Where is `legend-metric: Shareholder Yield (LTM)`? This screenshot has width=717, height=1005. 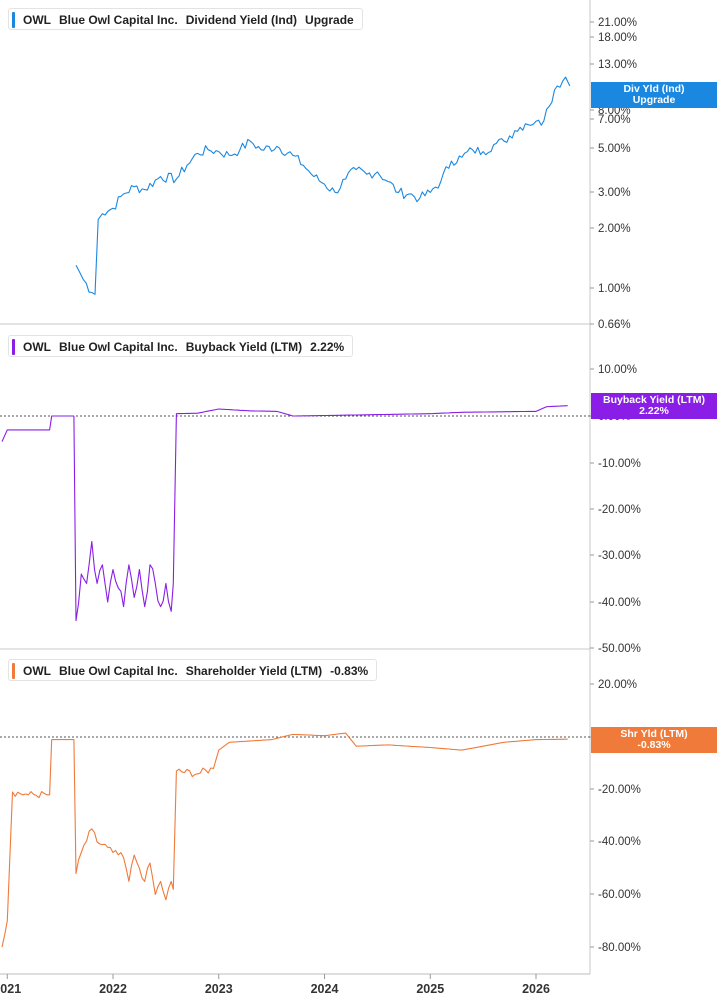
legend-metric: Shareholder Yield (LTM) is located at coordinates (254, 671).